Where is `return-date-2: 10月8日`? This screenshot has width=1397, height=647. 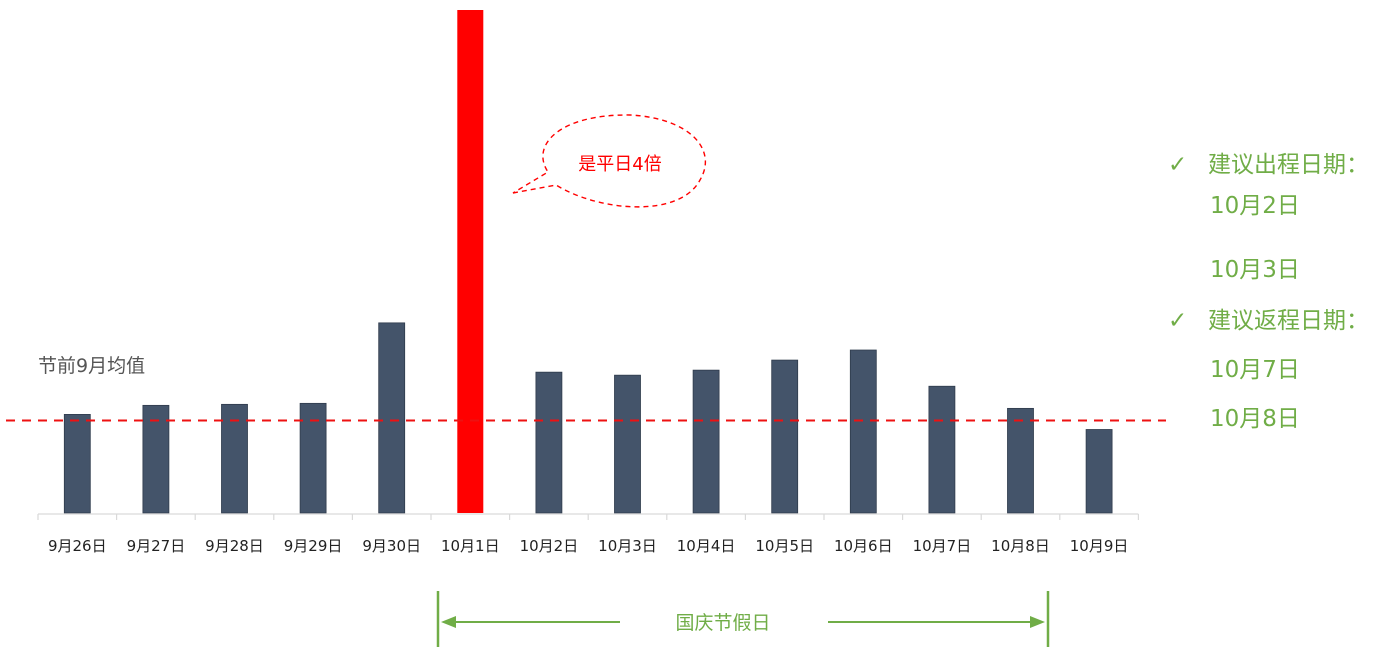 return-date-2: 10月8日 is located at coordinates (1255, 419).